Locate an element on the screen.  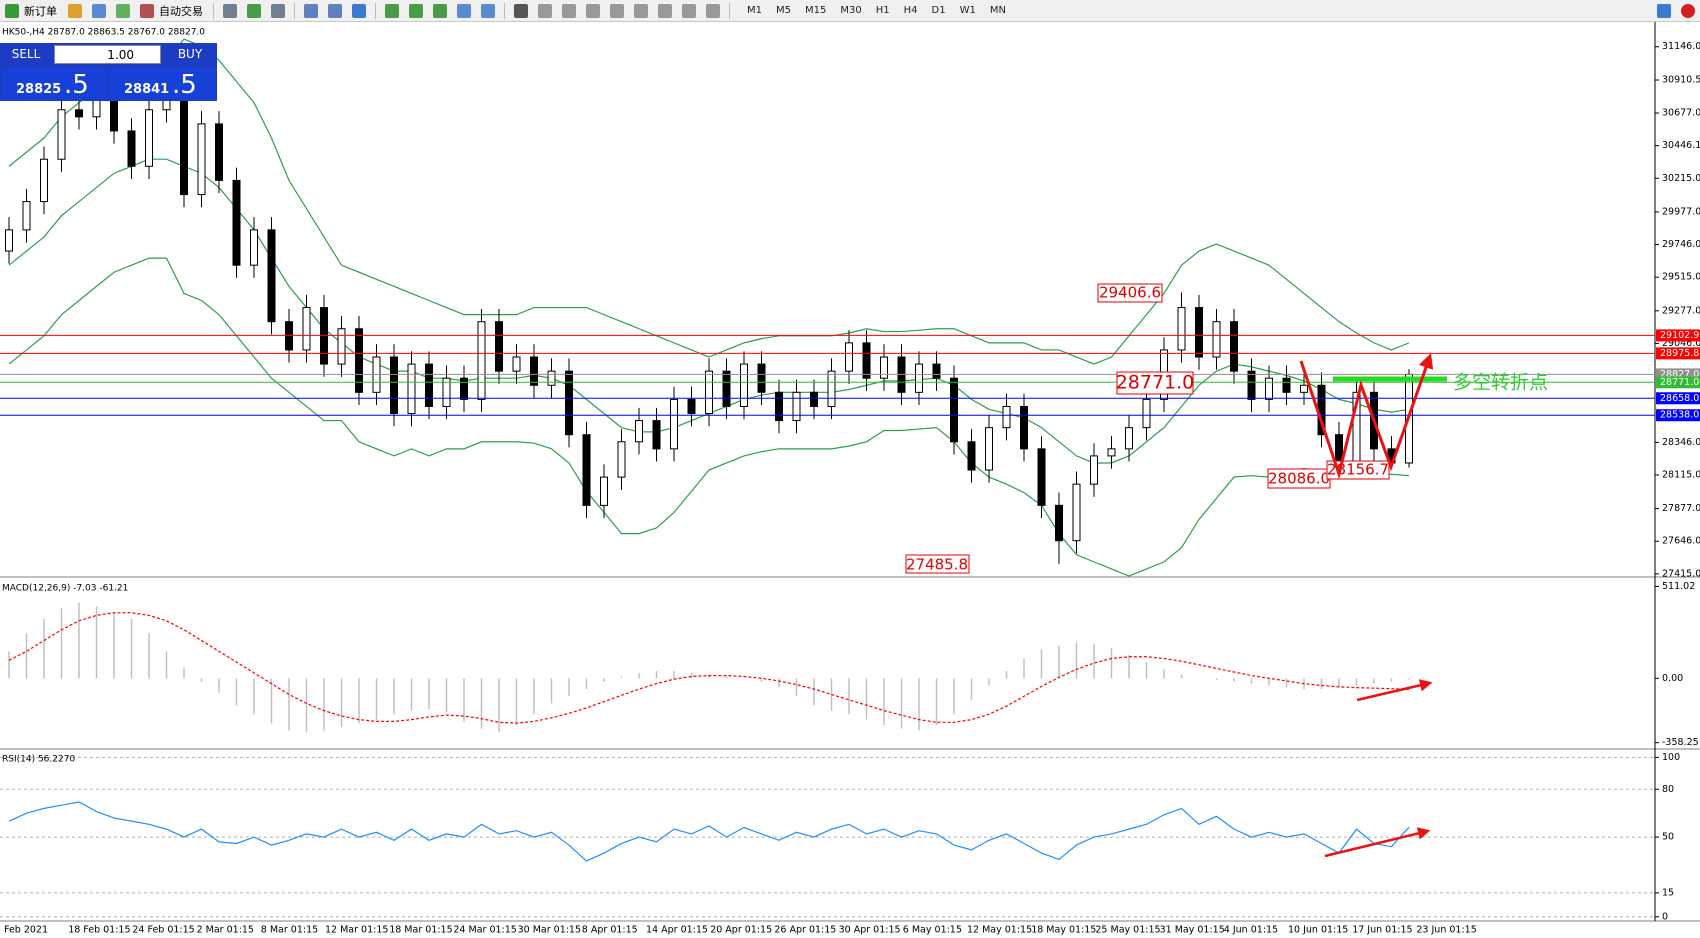
y-tick-label: 29977.0 is located at coordinates (1681, 211).